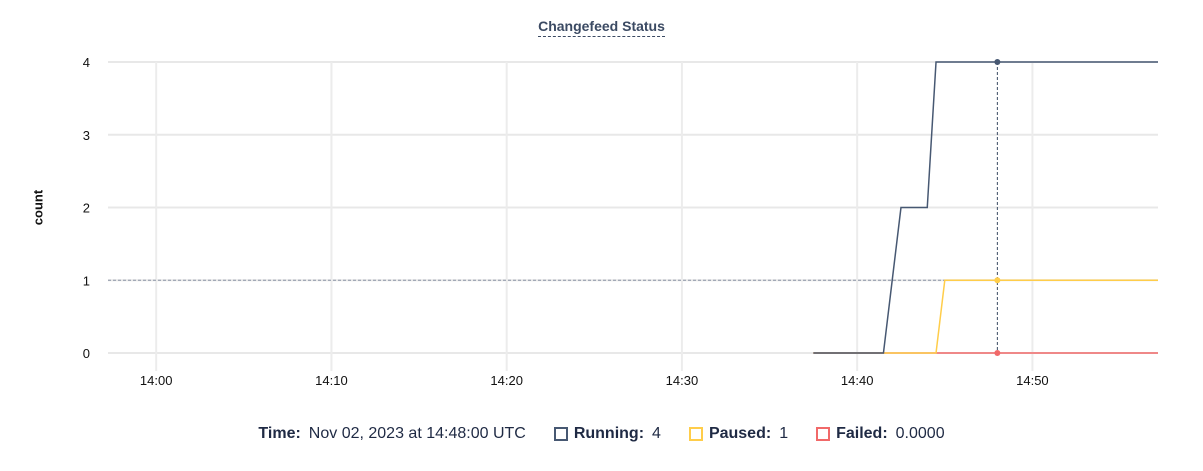 The image size is (1203, 471). What do you see at coordinates (695, 434) in the screenshot?
I see `paused-swatch-icon` at bounding box center [695, 434].